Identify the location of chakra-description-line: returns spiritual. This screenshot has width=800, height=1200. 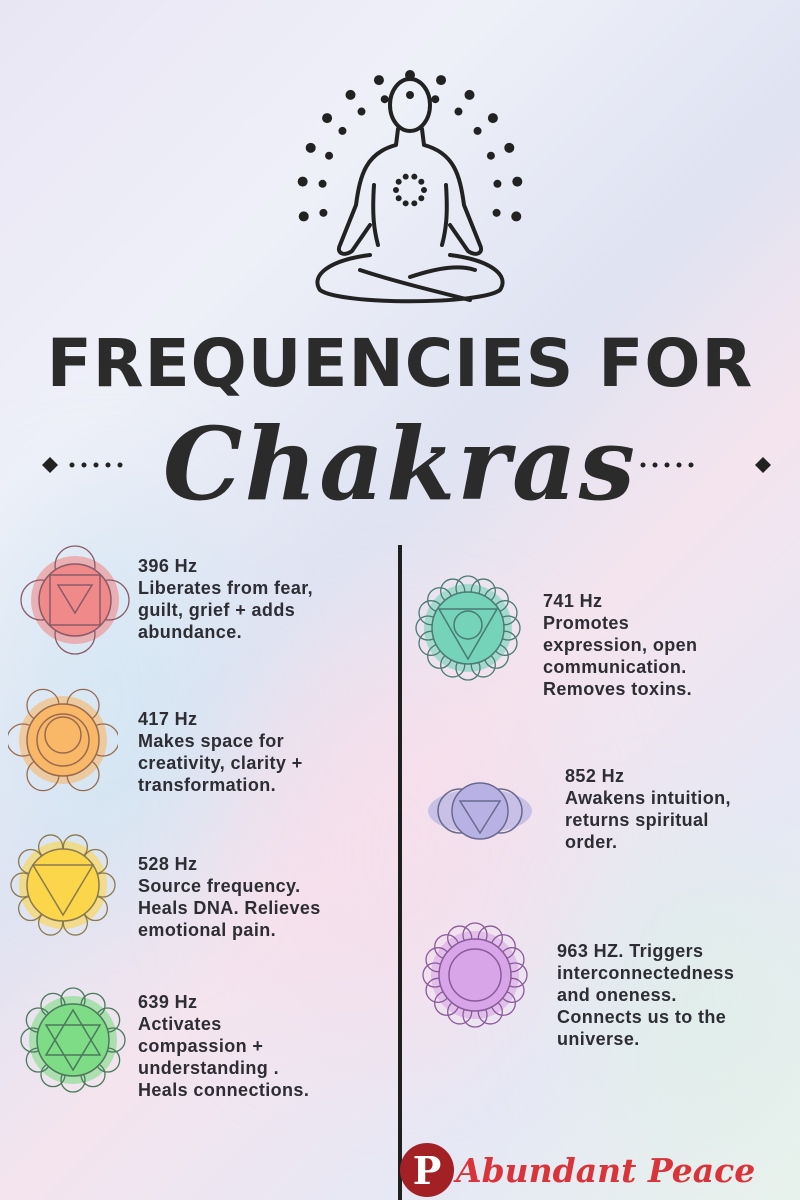
(637, 820).